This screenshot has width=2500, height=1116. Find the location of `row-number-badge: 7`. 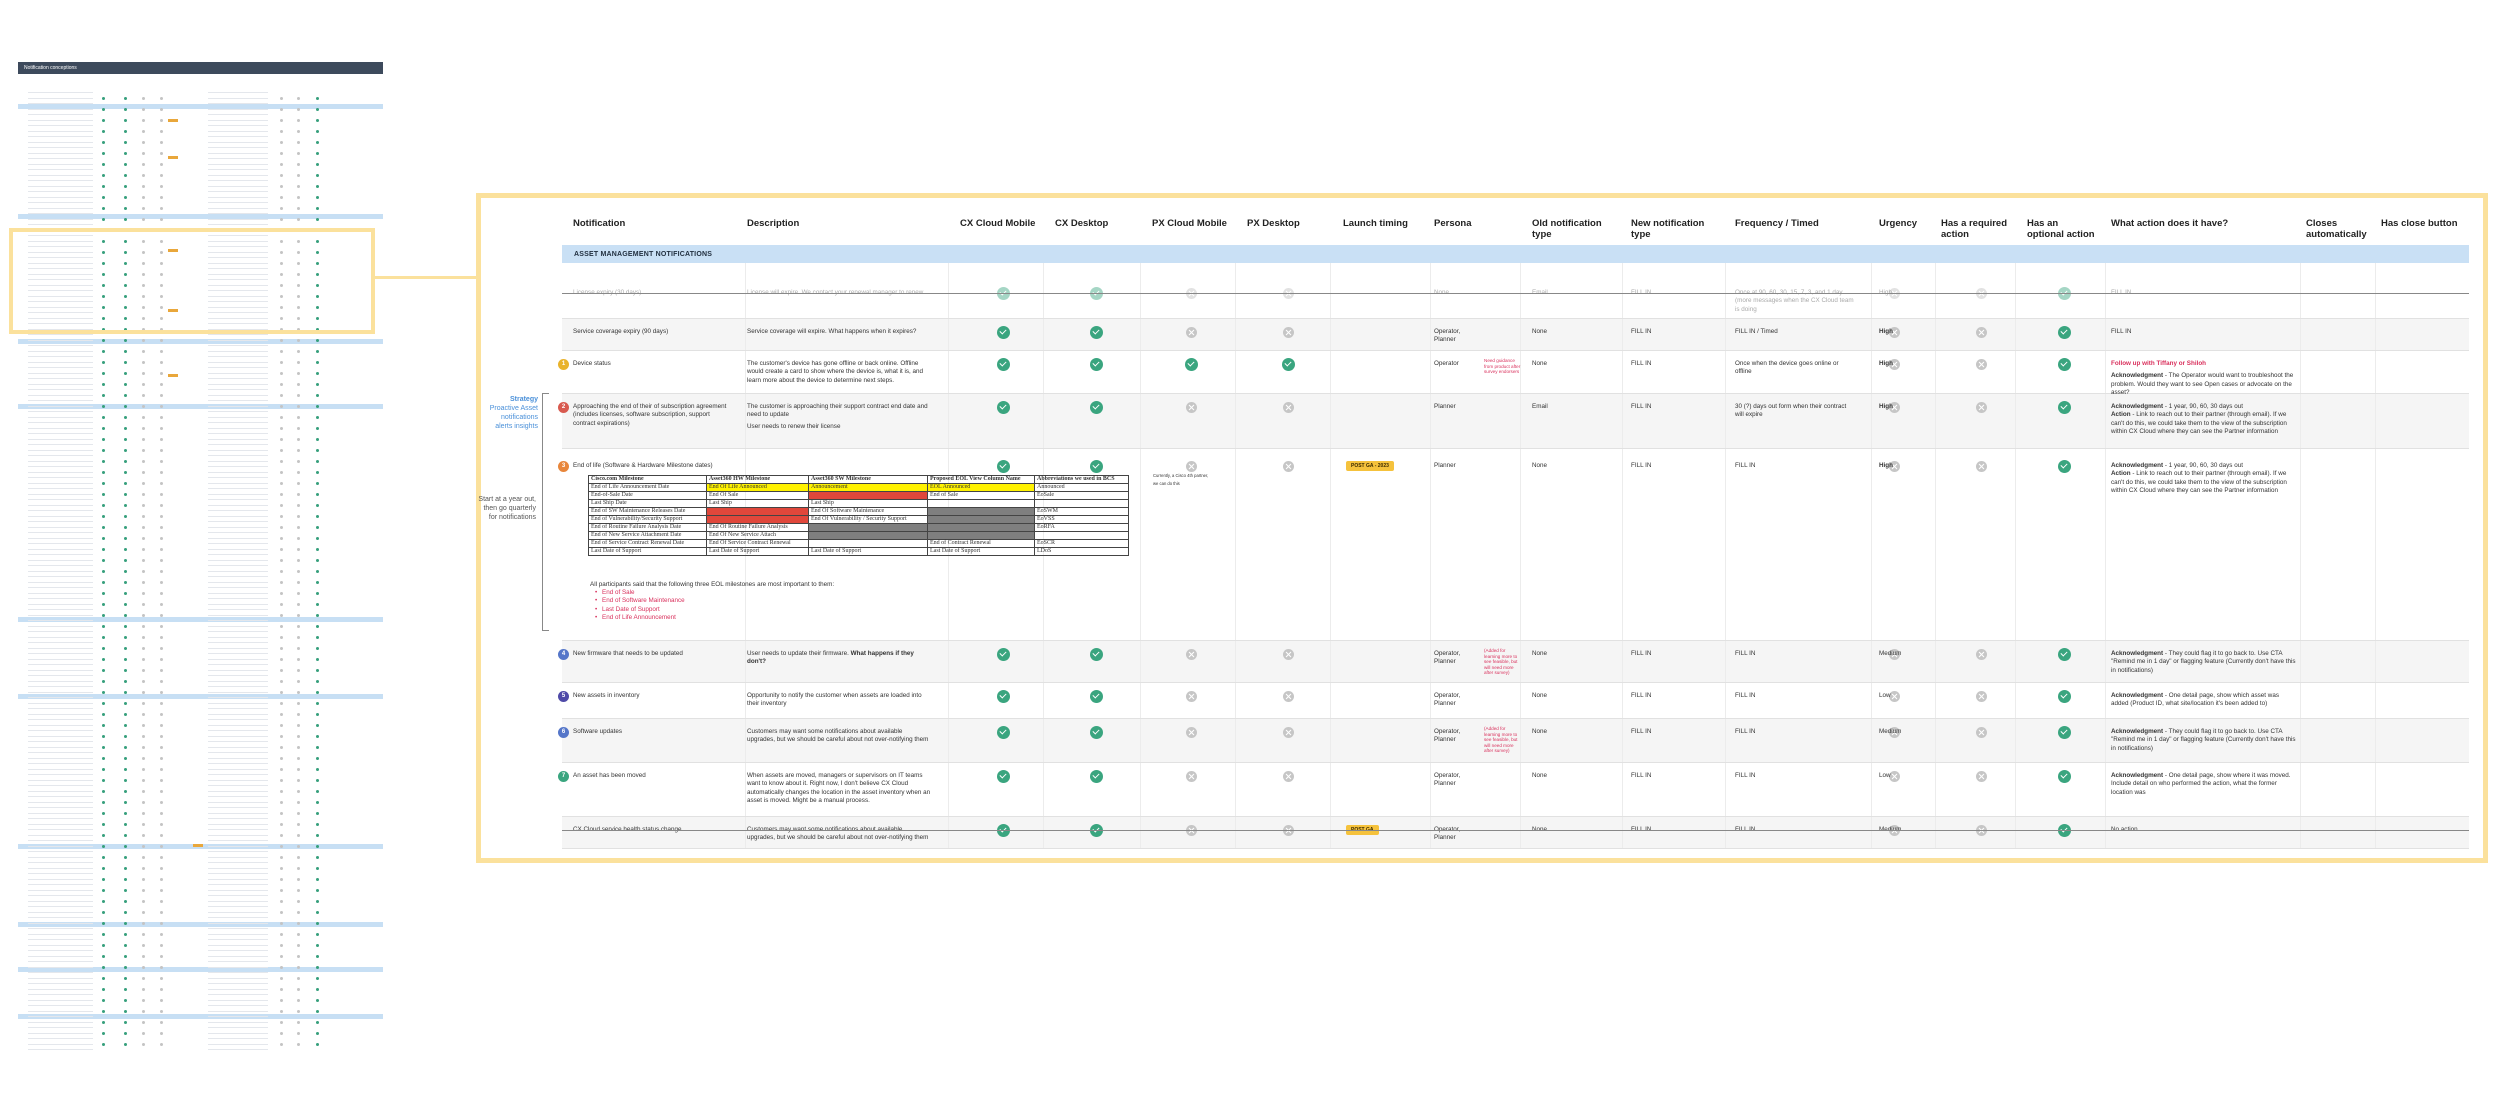

row-number-badge: 7 is located at coordinates (563, 776).